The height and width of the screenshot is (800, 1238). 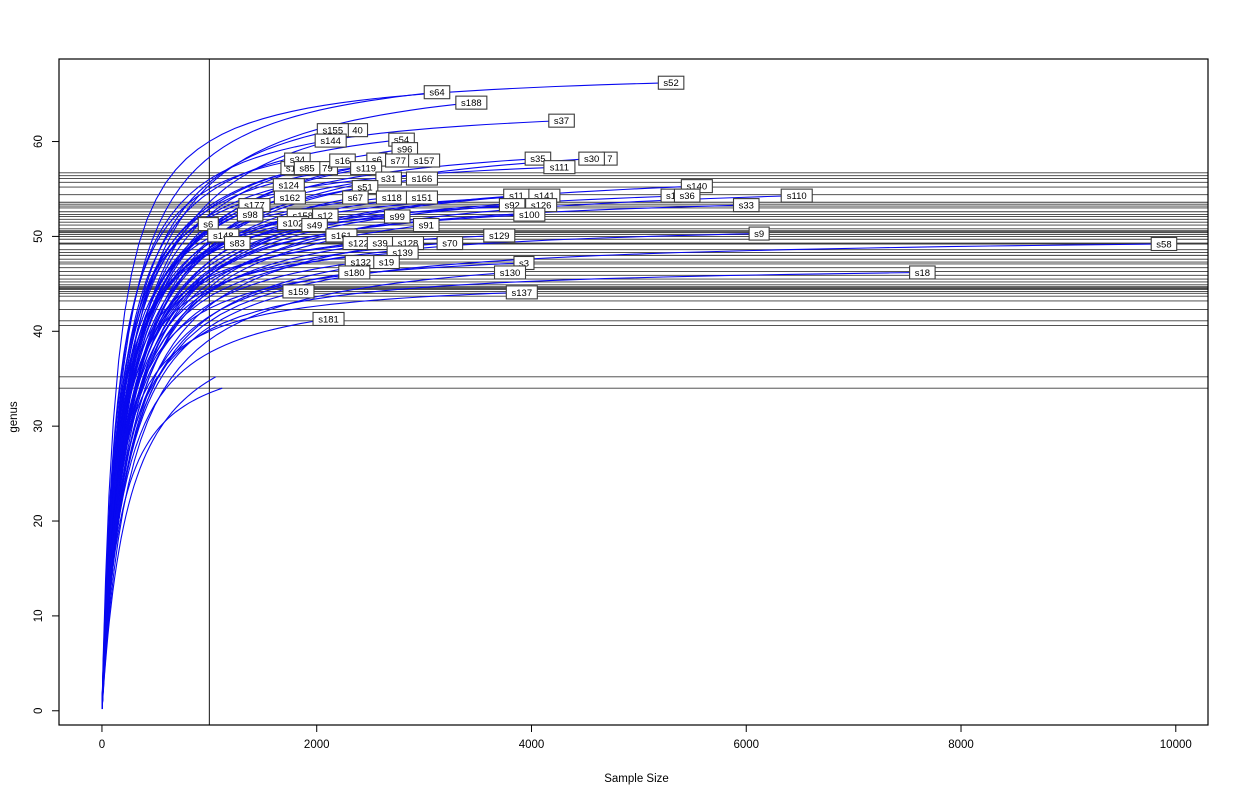 I want to click on curve-label-s188-box, so click(x=471, y=102).